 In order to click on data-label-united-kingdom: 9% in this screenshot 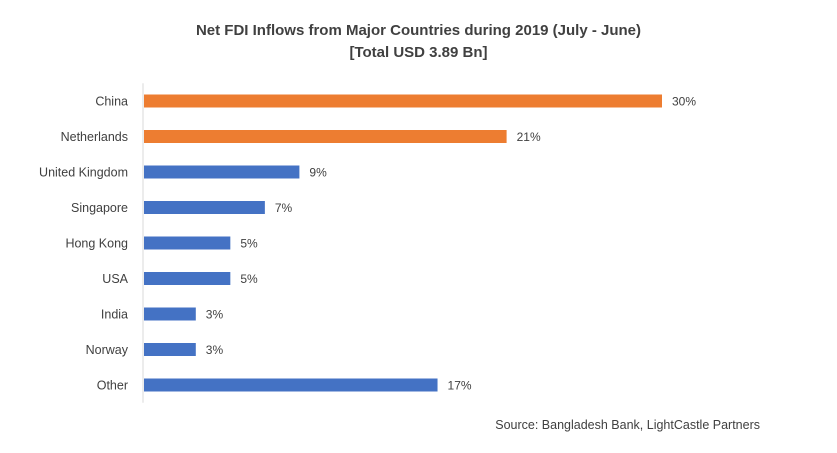, I will do `click(318, 173)`.